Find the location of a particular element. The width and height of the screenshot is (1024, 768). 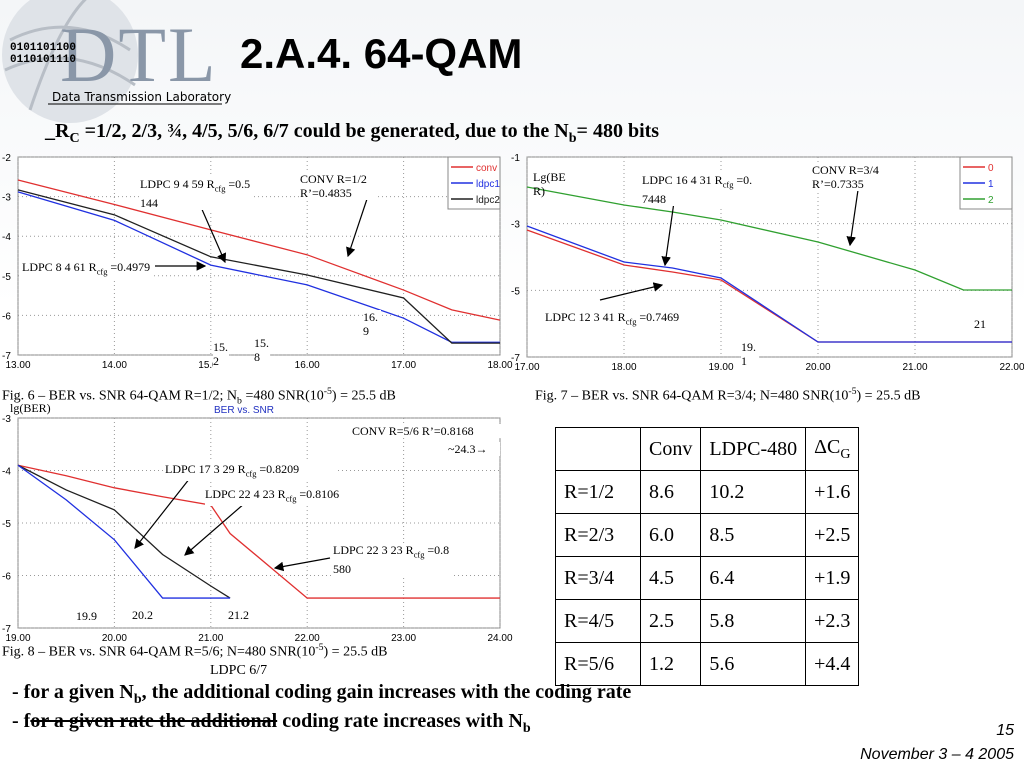

annotation: 21 is located at coordinates (984, 324).